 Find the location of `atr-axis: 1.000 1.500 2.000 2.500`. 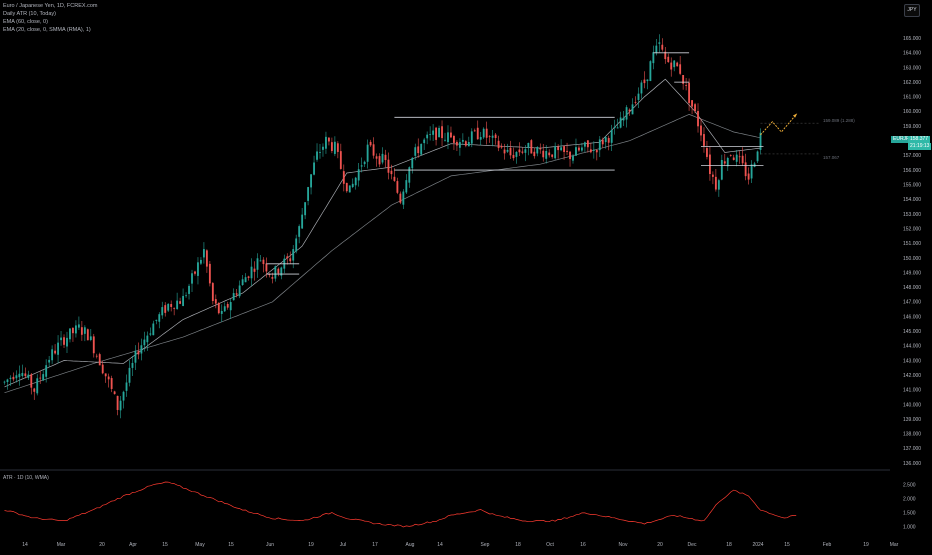

atr-axis: 1.000 1.500 2.000 2.500 is located at coordinates (909, 507).